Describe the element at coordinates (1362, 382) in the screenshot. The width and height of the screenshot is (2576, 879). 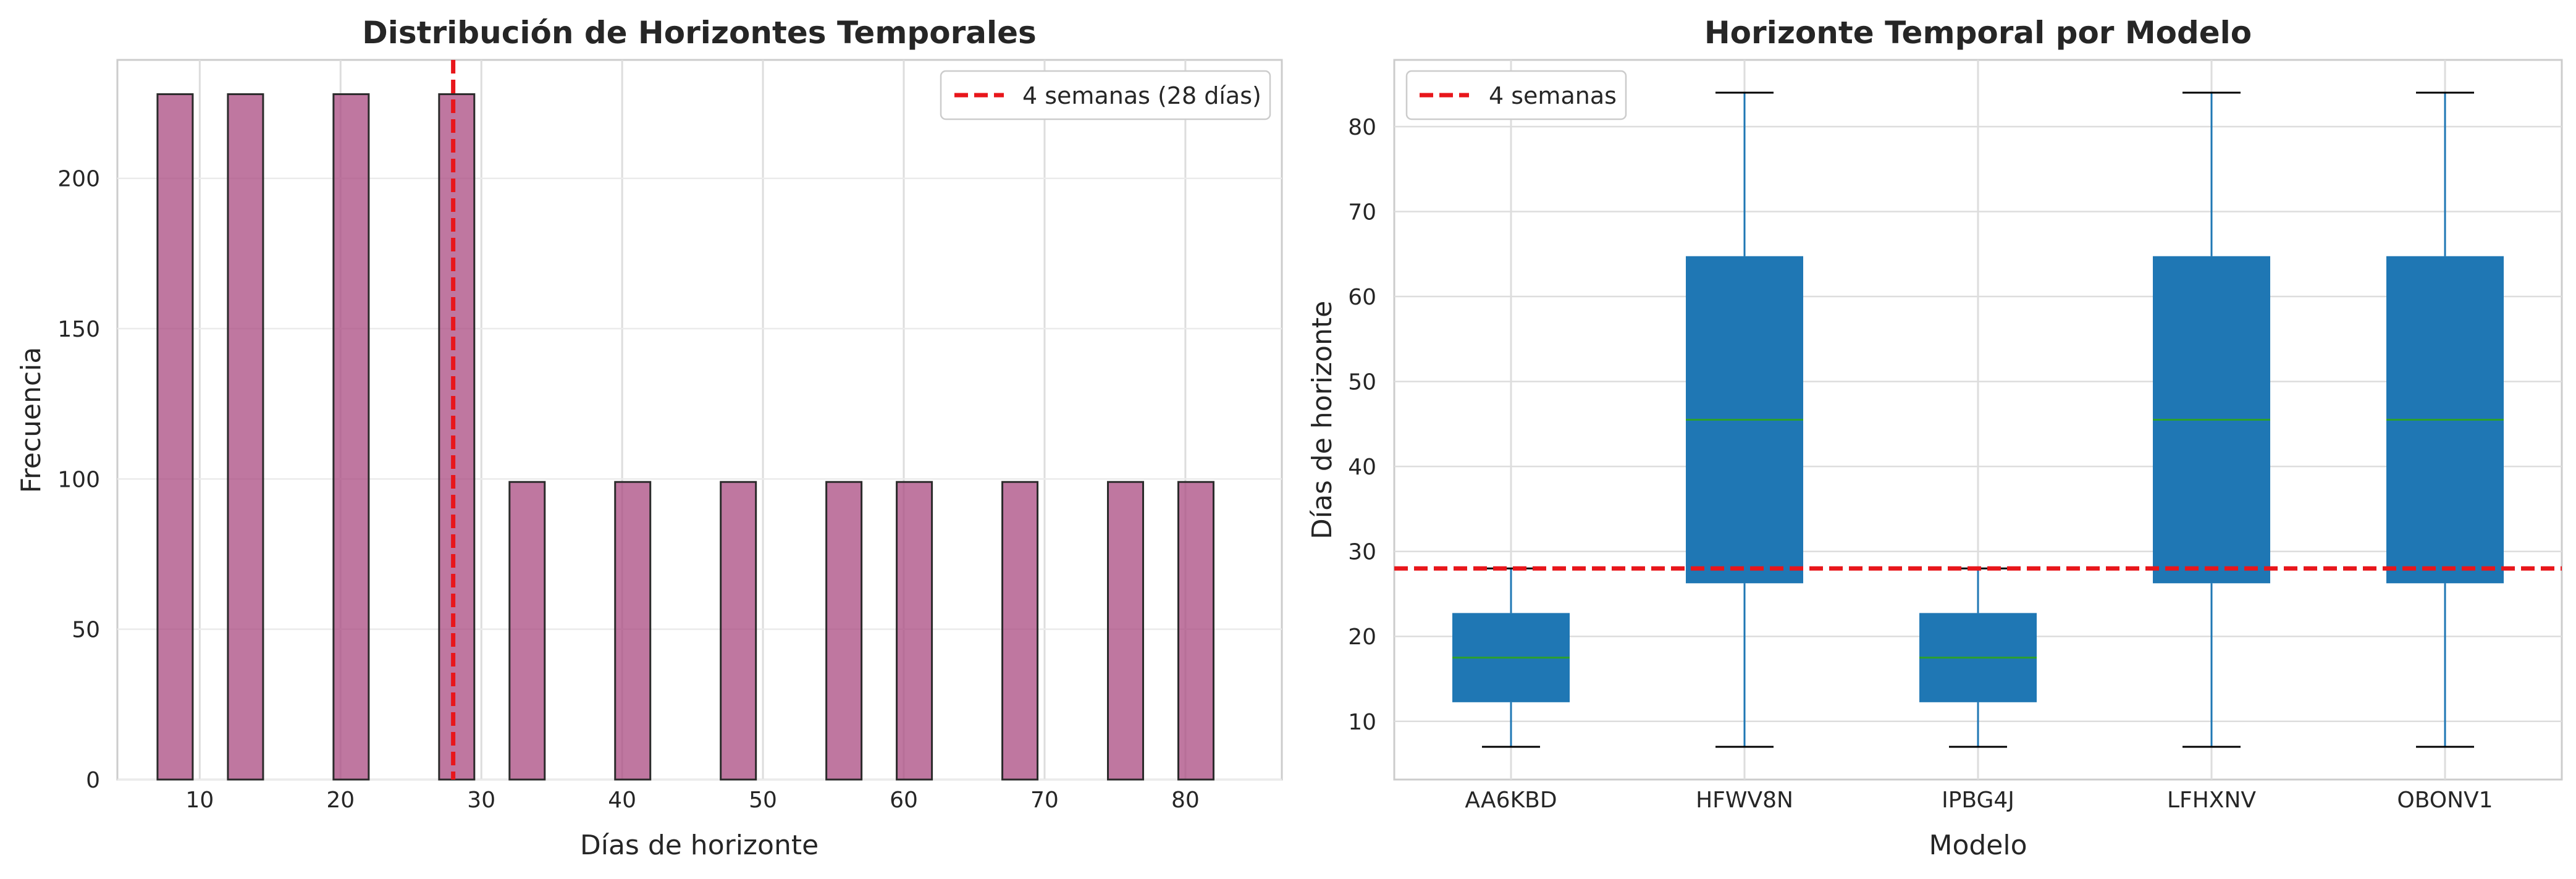
I see `boxplot-y-tick-label: 50` at that location.